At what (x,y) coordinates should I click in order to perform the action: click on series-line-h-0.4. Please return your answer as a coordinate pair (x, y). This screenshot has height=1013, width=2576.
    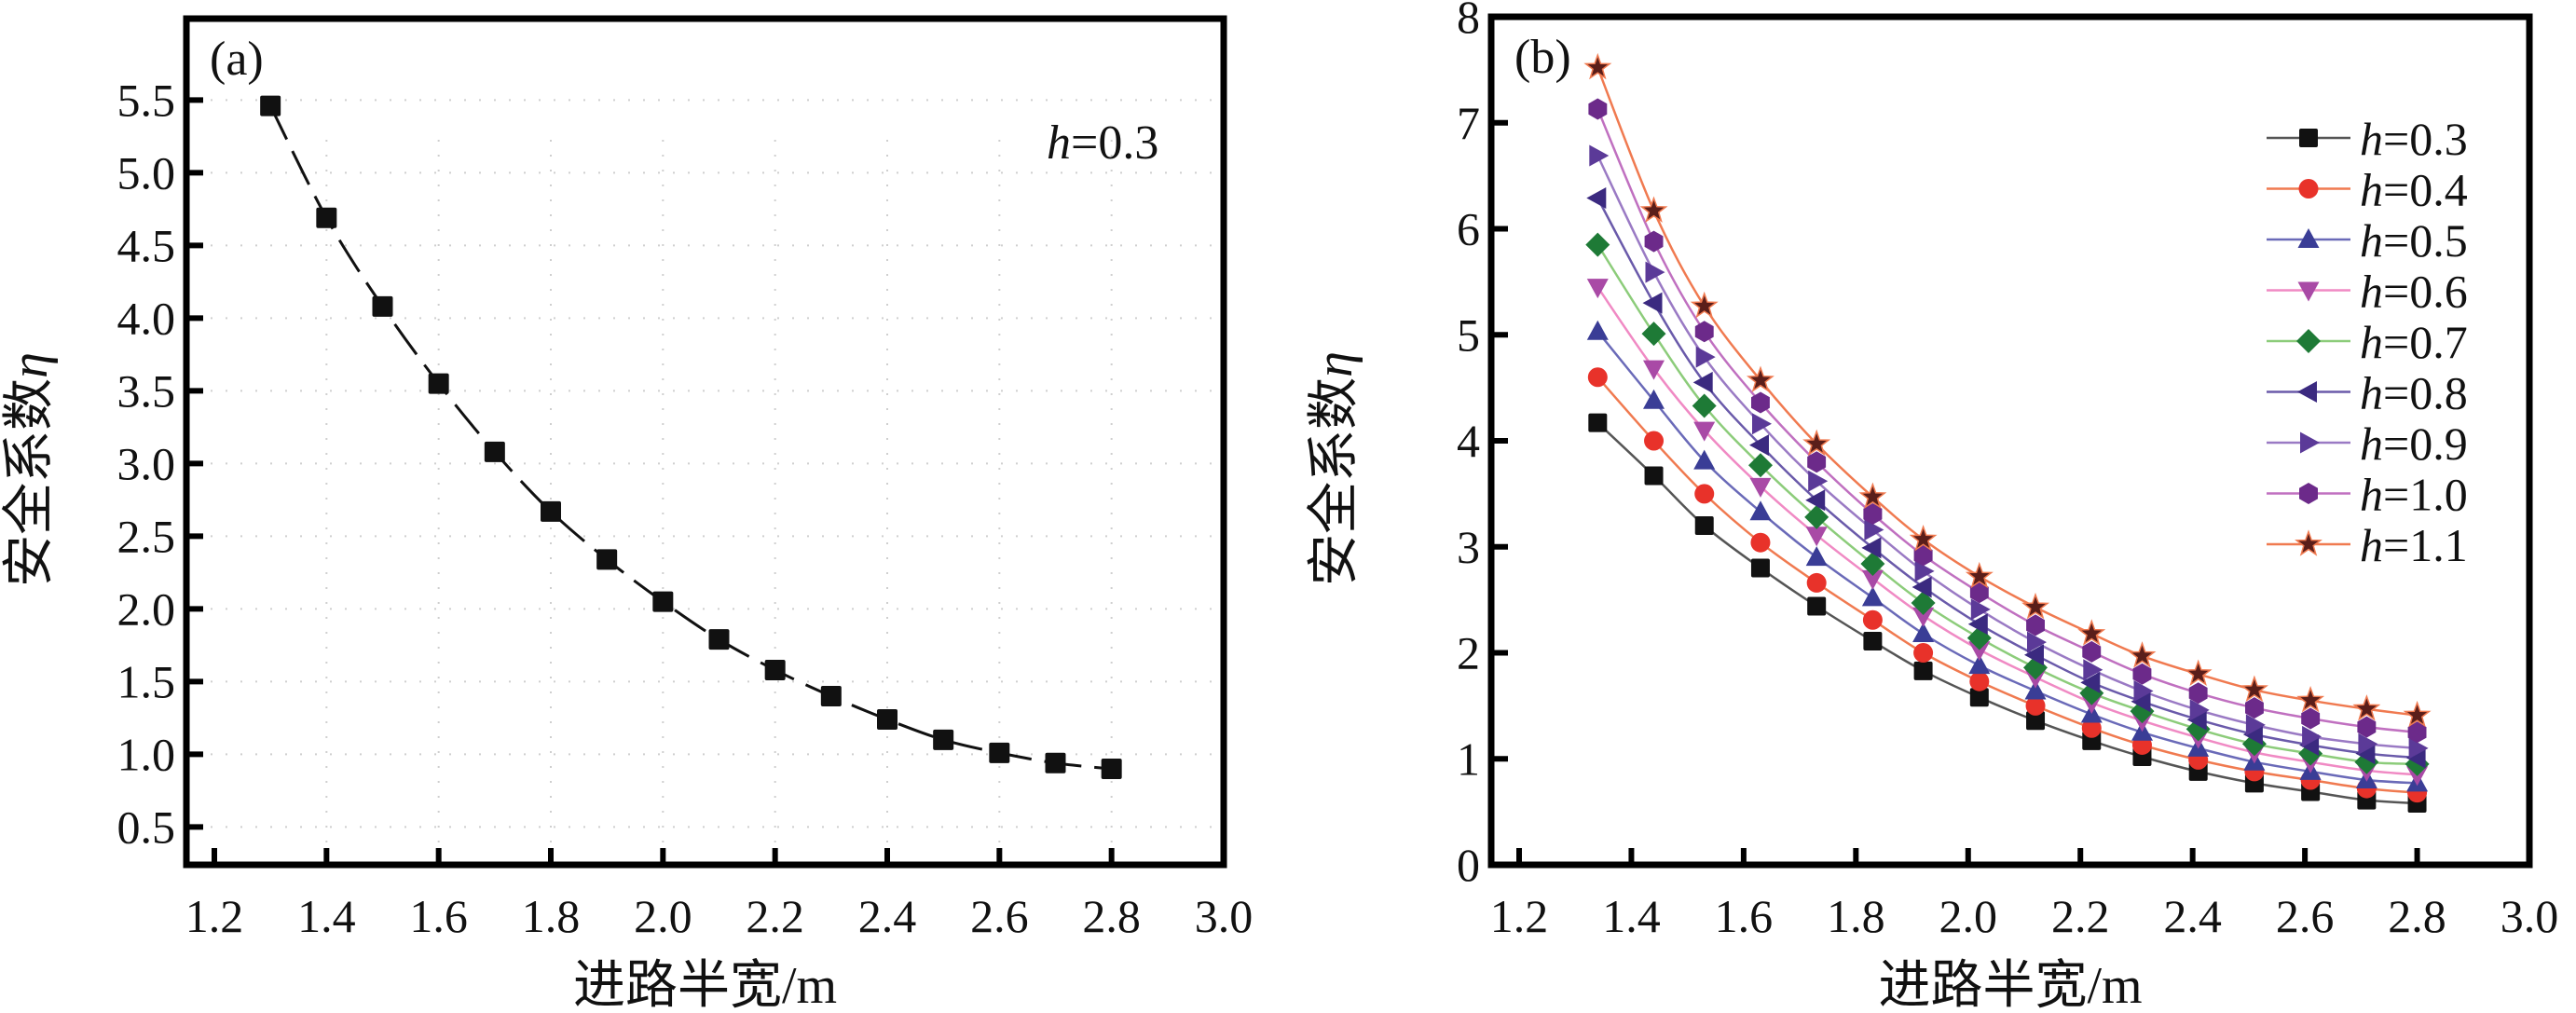
    Looking at the image, I should click on (2007, 585).